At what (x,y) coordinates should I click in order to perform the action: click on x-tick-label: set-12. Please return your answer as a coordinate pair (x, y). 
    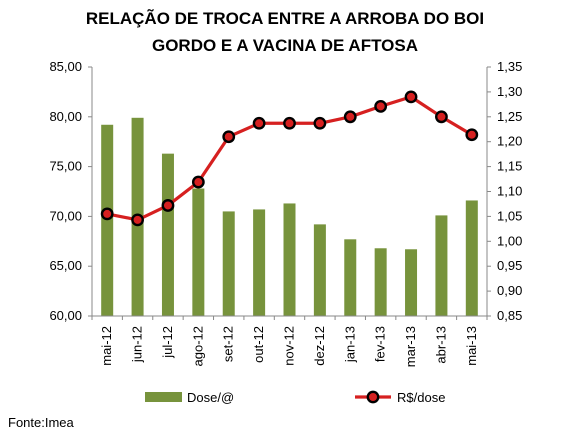
    Looking at the image, I should click on (228, 344).